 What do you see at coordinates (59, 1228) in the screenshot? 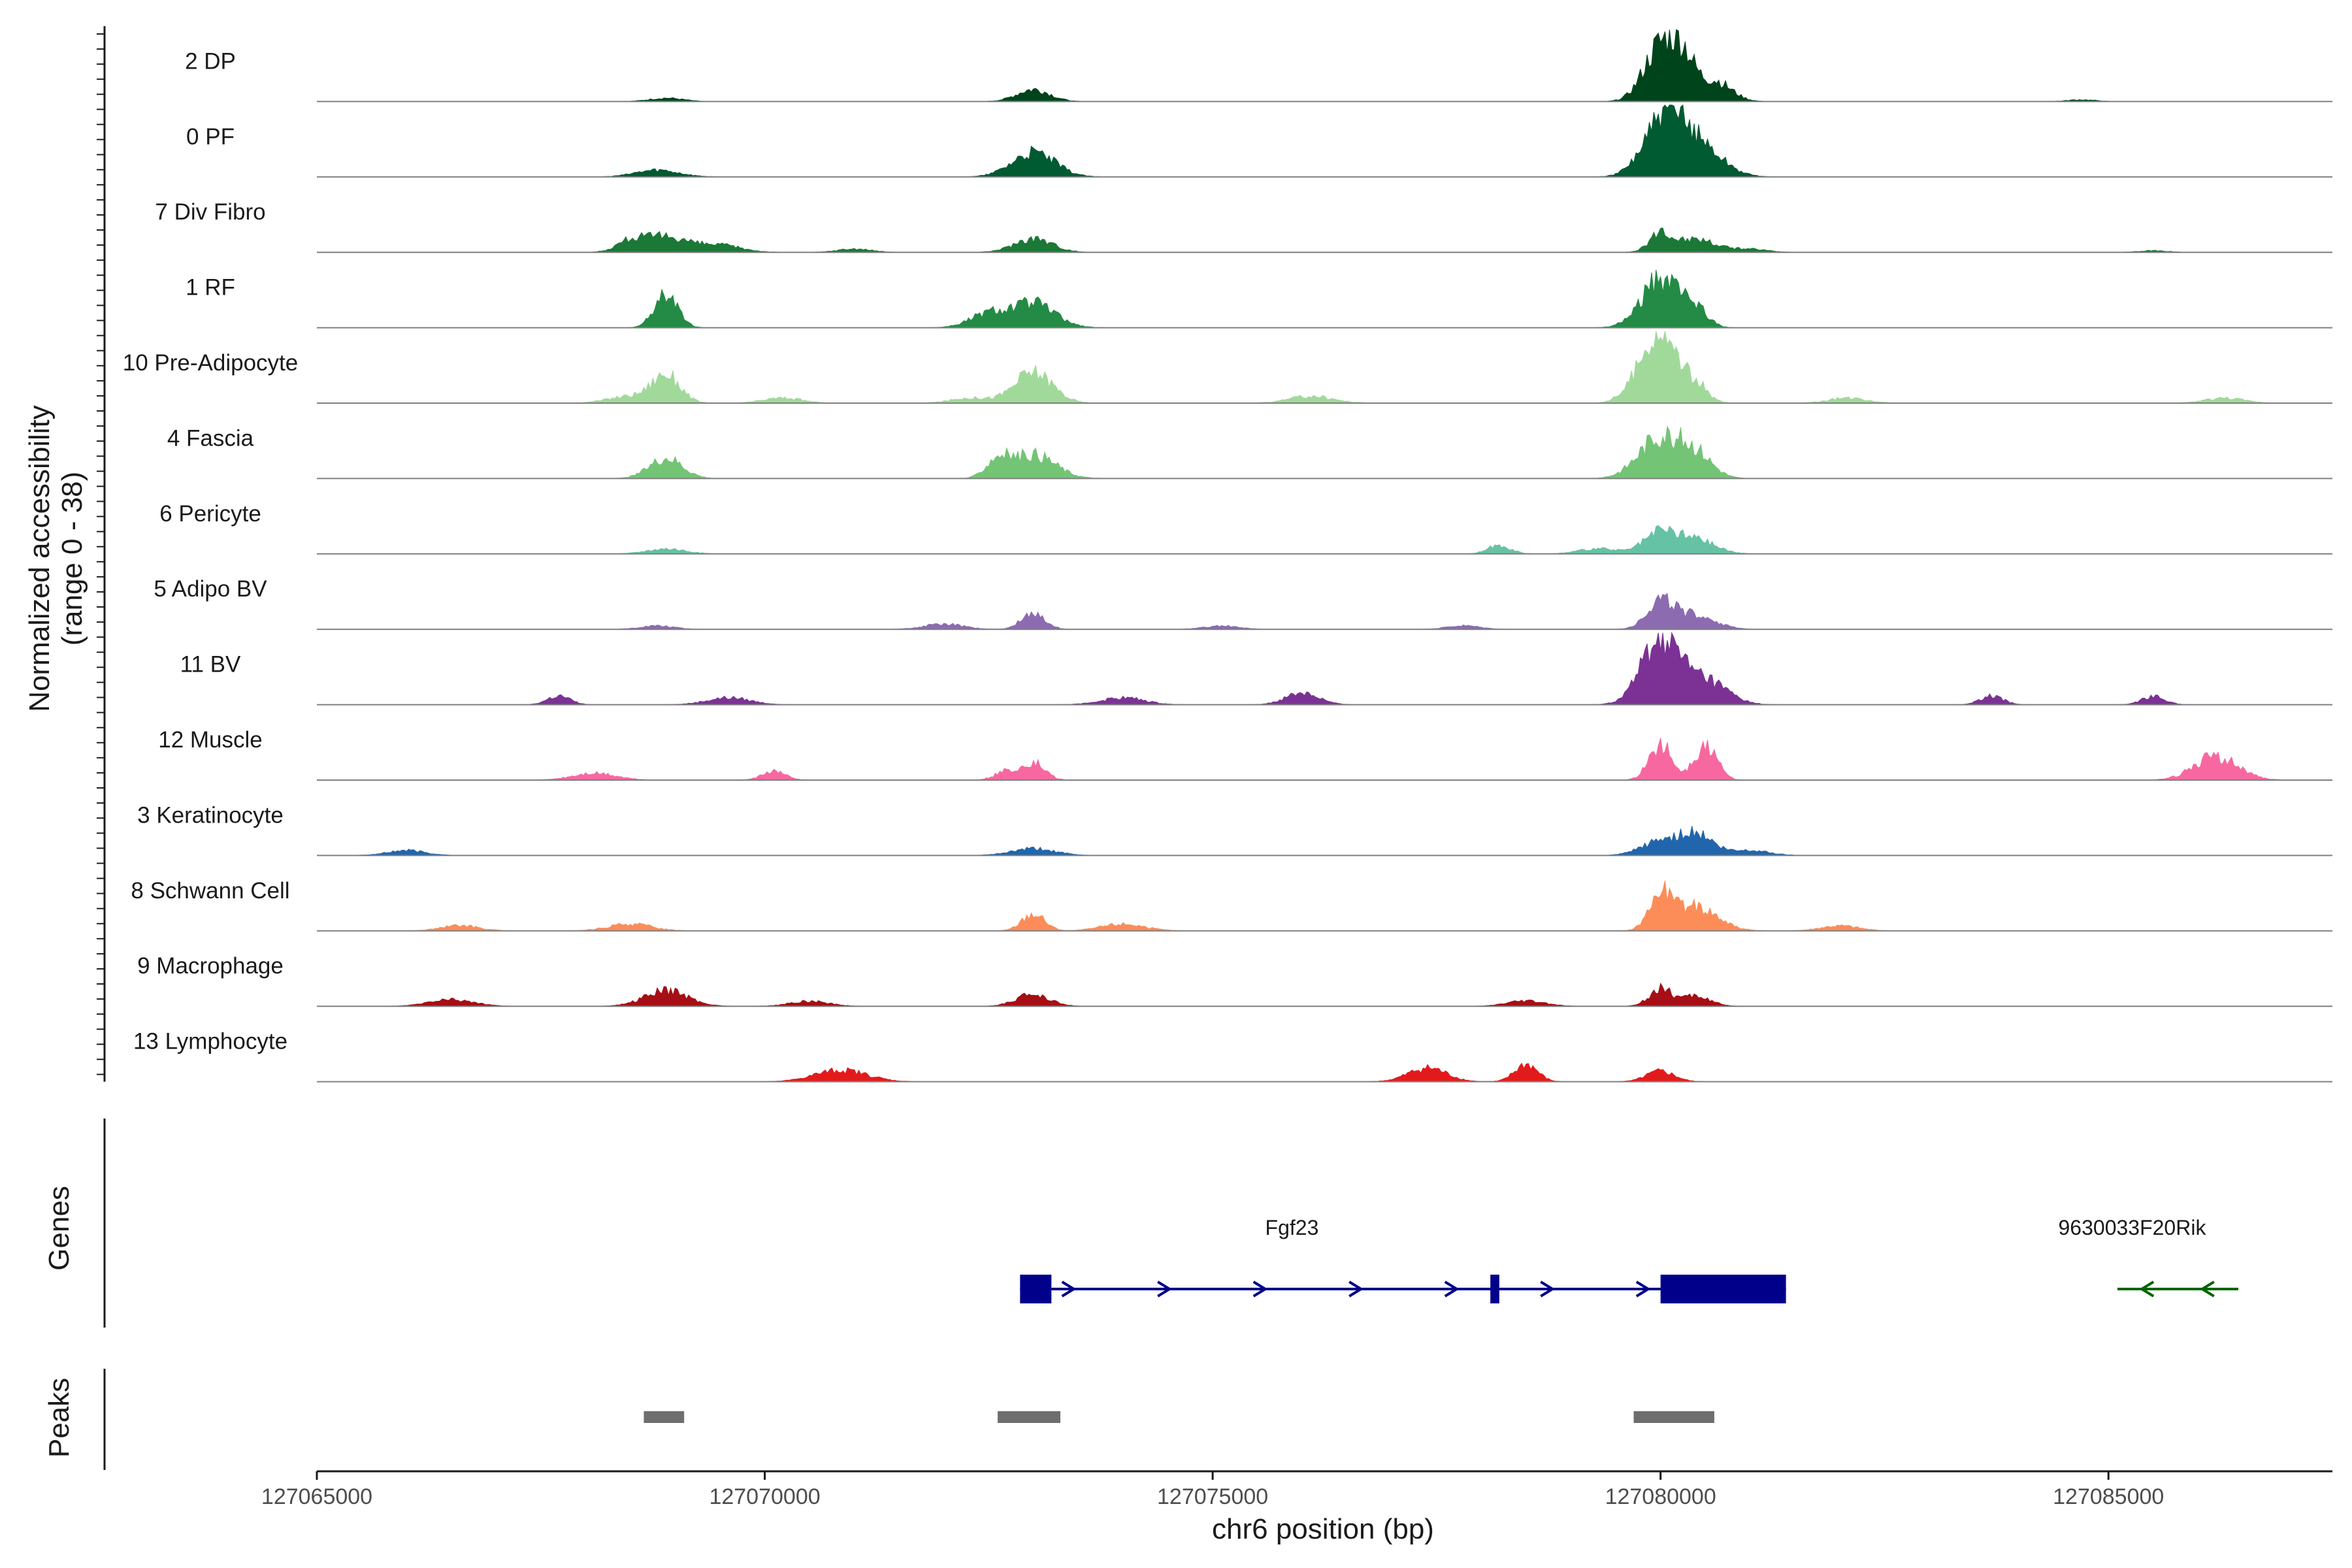
I see `genes-panel-title: Genes` at bounding box center [59, 1228].